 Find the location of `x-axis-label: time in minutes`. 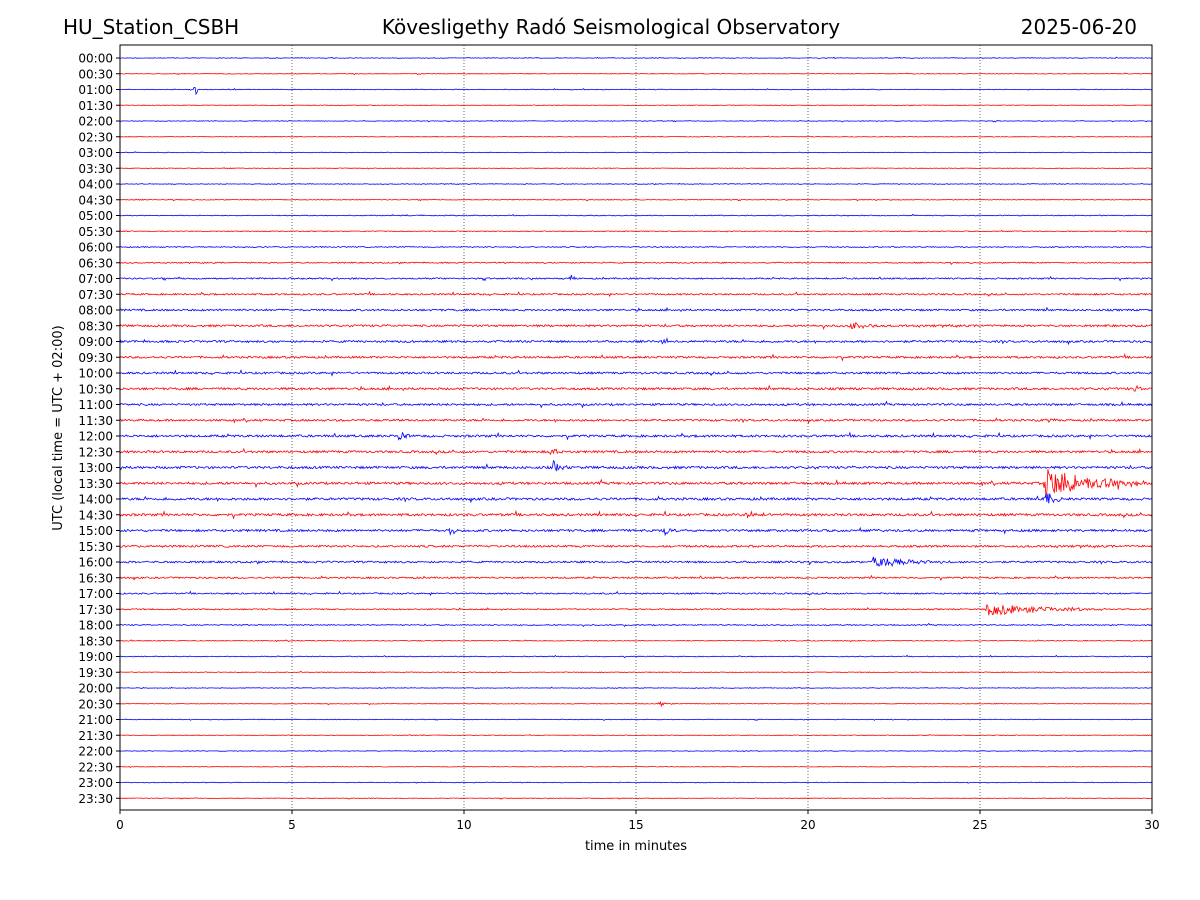

x-axis-label: time in minutes is located at coordinates (636, 846).